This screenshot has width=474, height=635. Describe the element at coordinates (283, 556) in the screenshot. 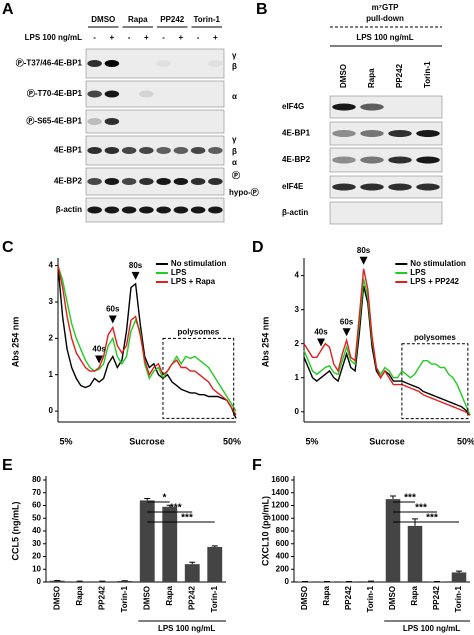

I see `y-tick-label: 400` at that location.